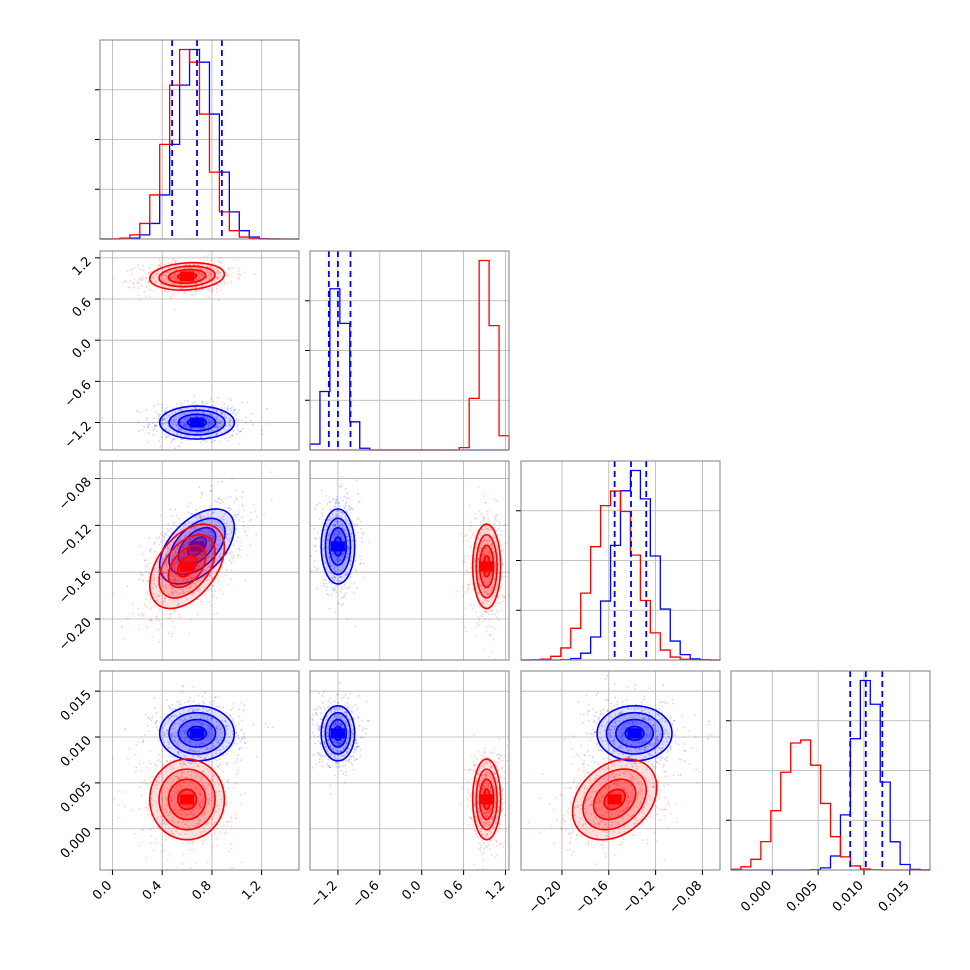 This screenshot has width=970, height=970. What do you see at coordinates (620, 575) in the screenshot?
I see `histogram-red` at bounding box center [620, 575].